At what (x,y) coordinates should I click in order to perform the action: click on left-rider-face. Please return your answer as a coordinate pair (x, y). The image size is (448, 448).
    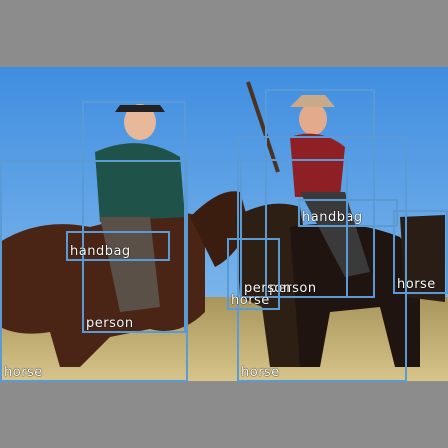
    Looking at the image, I should click on (140, 122).